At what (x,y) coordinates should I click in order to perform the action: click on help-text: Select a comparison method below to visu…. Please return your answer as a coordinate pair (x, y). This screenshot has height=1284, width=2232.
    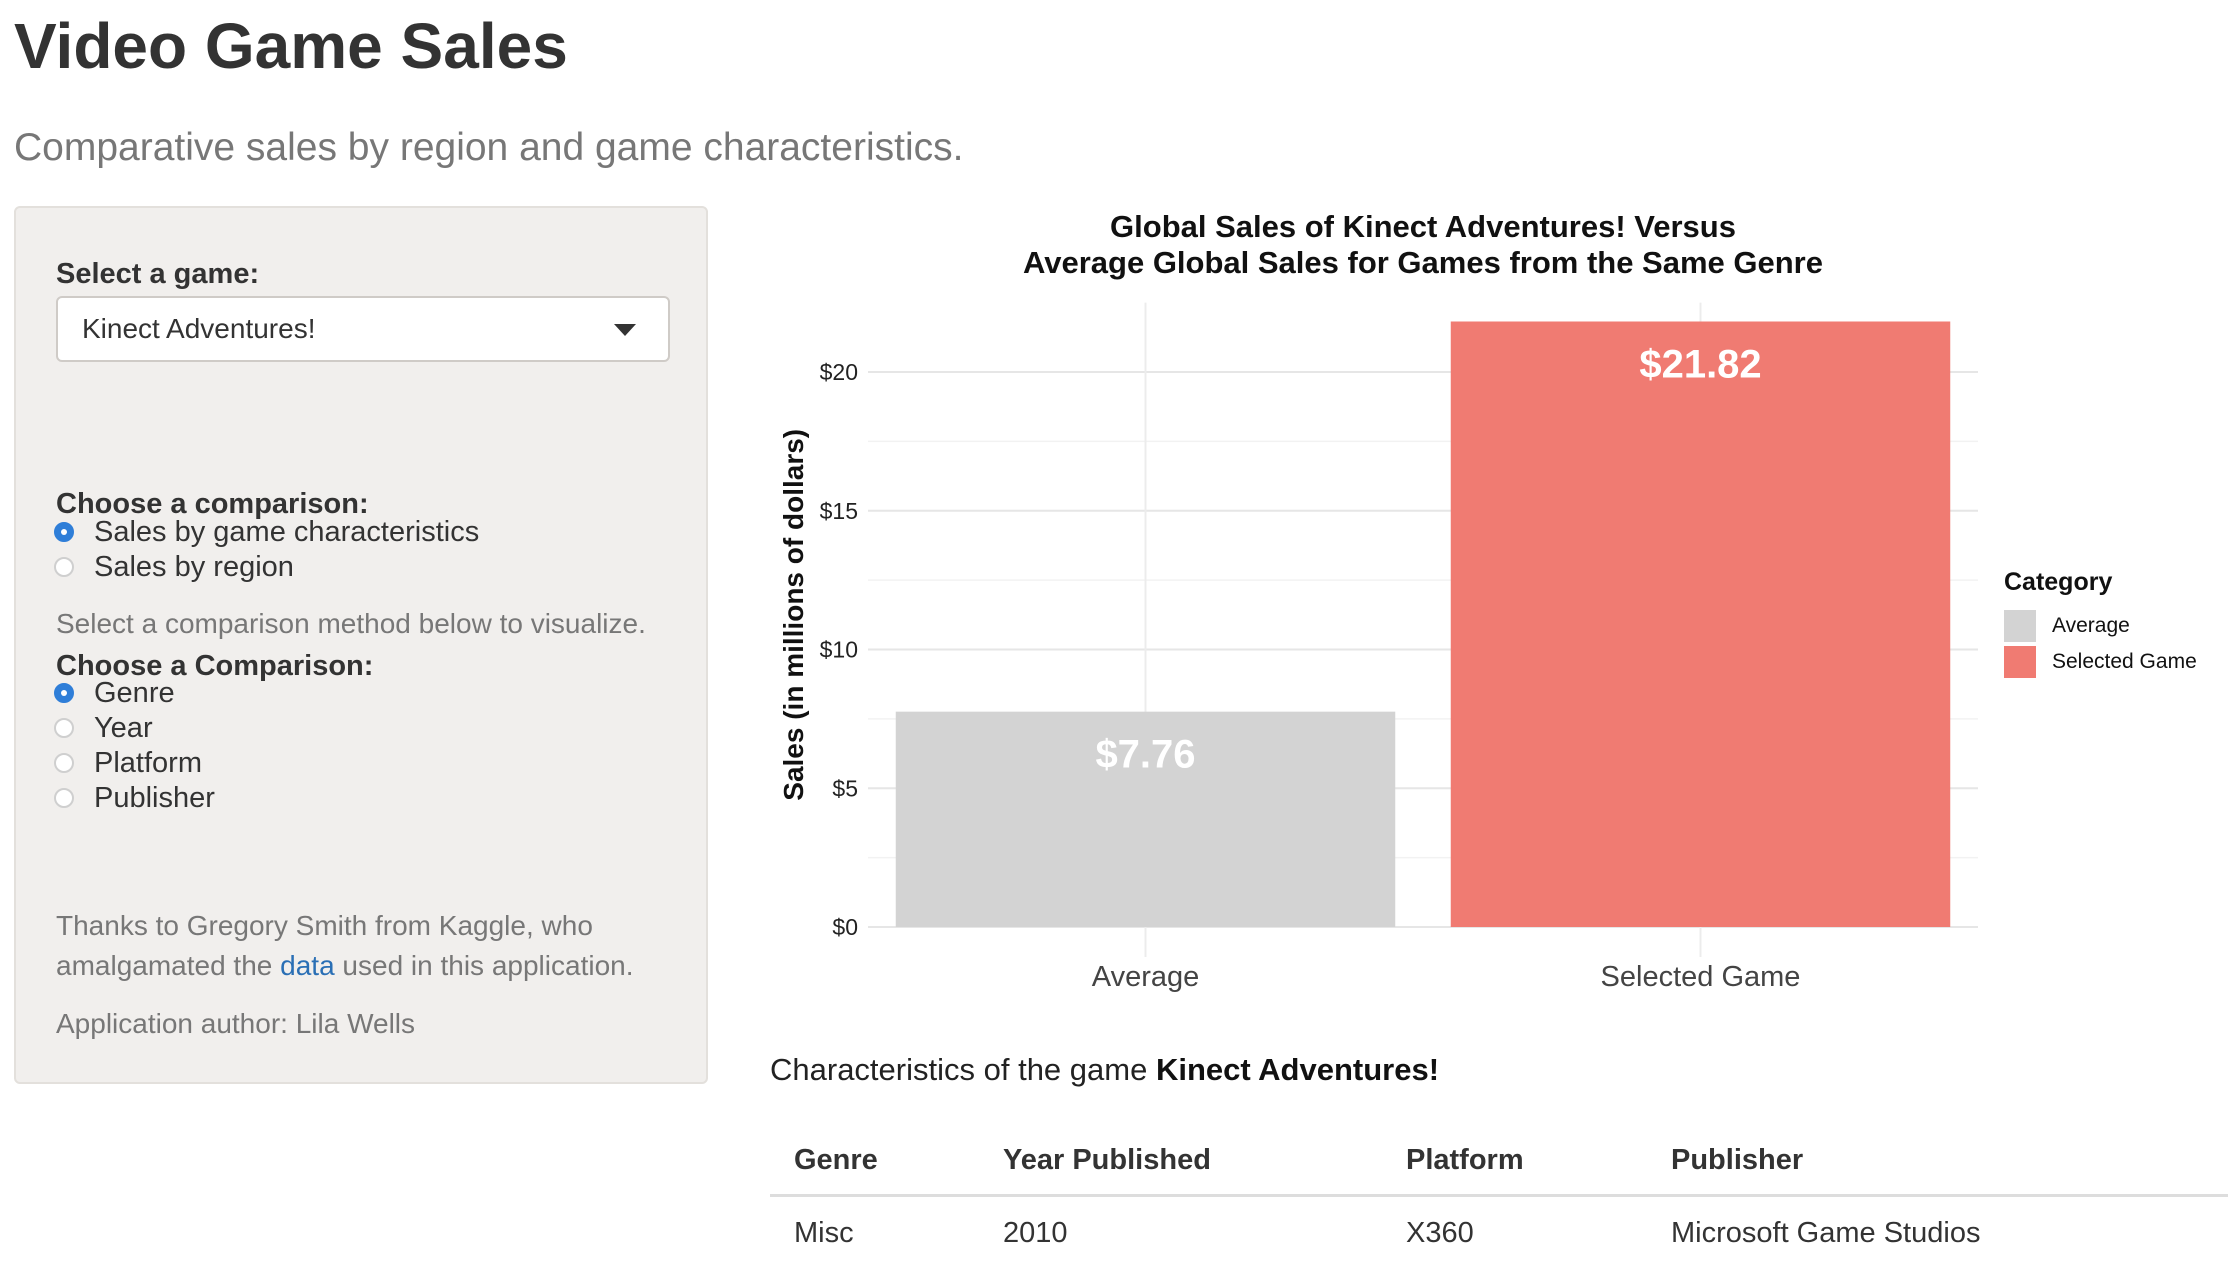
    Looking at the image, I should click on (351, 623).